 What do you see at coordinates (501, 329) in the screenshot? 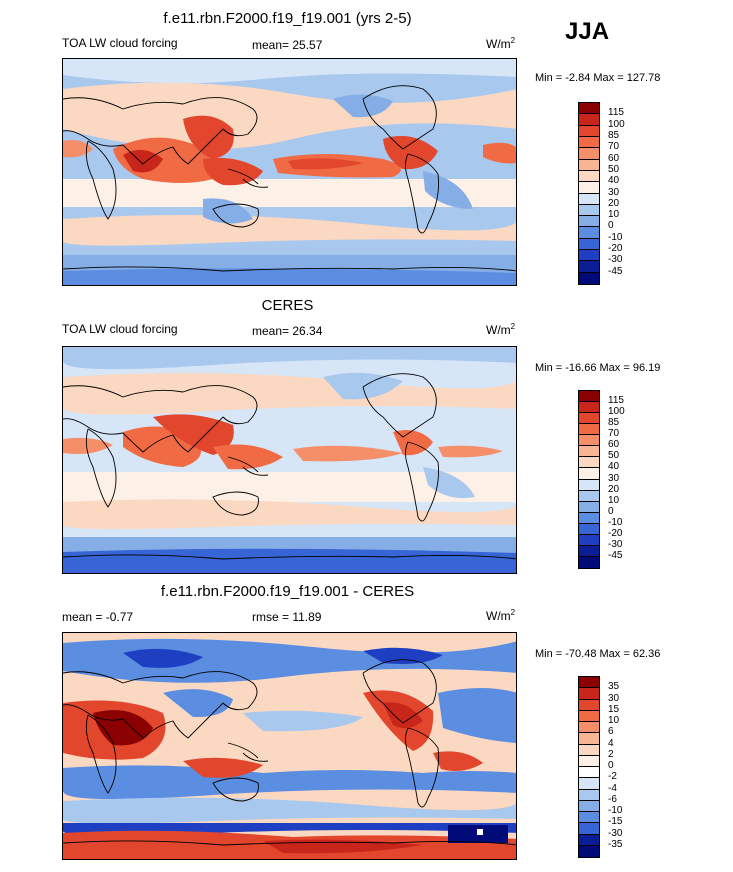
I see `panel2-units: W/m2` at bounding box center [501, 329].